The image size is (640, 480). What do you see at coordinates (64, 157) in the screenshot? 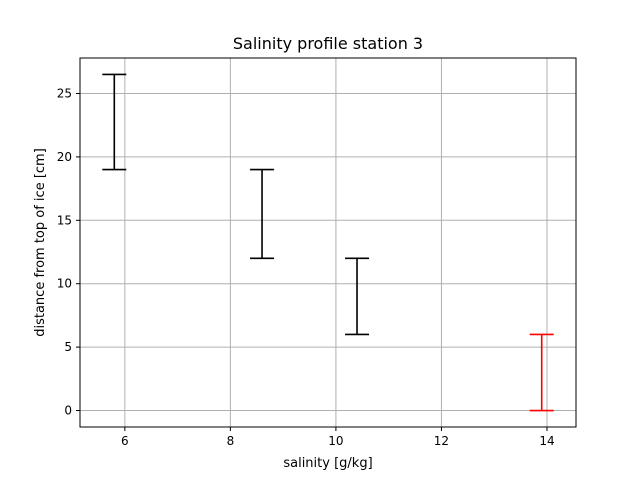
I see `y-tick-label: 20` at bounding box center [64, 157].